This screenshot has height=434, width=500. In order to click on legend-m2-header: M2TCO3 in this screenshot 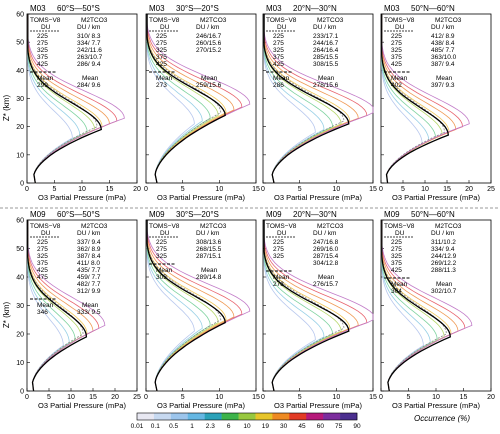, I will do `click(213, 20)`.